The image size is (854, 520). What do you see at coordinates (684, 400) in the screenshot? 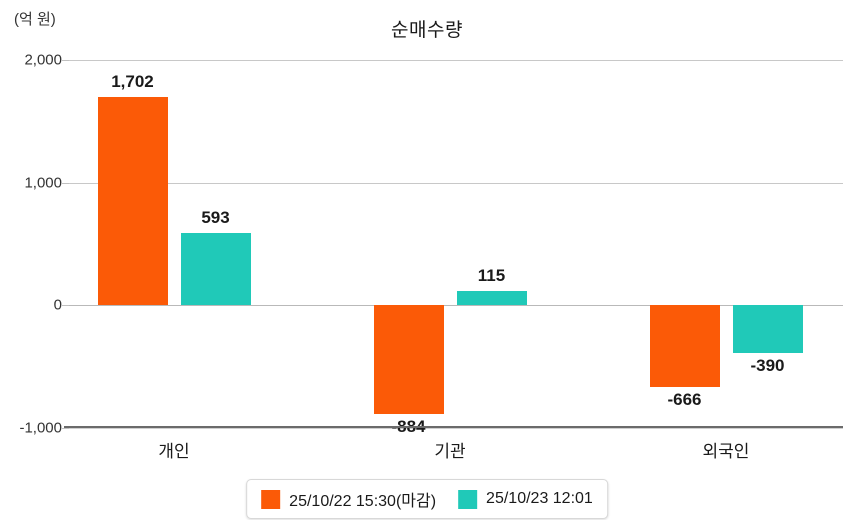
I see `data-label: -666` at bounding box center [684, 400].